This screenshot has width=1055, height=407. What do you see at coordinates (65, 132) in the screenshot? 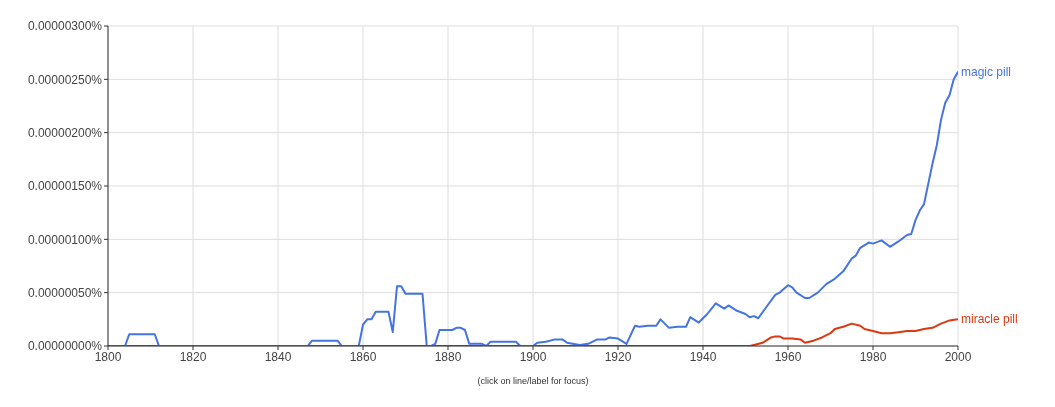
I see `y-tick-label: 0.00000200%` at bounding box center [65, 132].